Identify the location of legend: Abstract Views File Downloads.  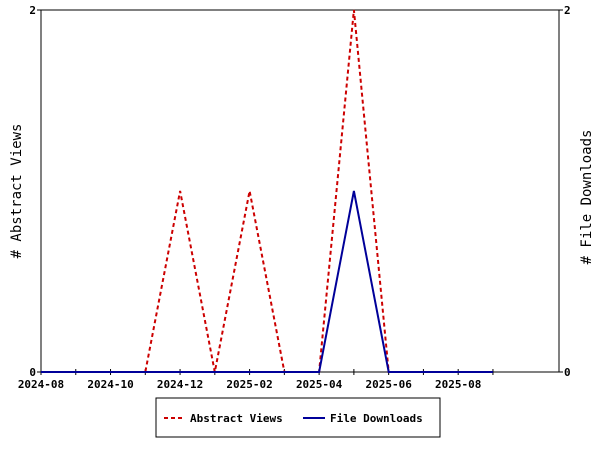
(298, 417).